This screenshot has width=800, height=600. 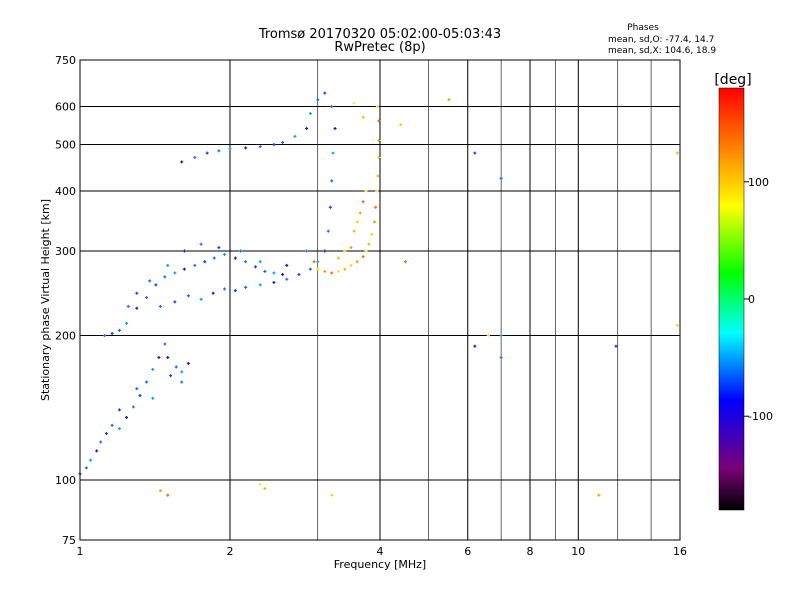 What do you see at coordinates (380, 564) in the screenshot?
I see `x-axis-label: Frequency [MHz]` at bounding box center [380, 564].